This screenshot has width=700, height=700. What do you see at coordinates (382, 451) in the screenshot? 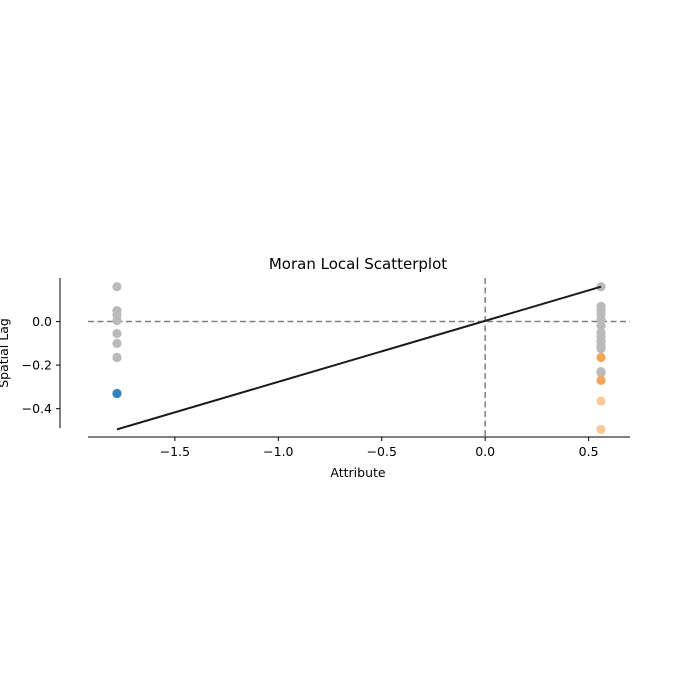
I see `x-tick-label: −0.5` at bounding box center [382, 451].